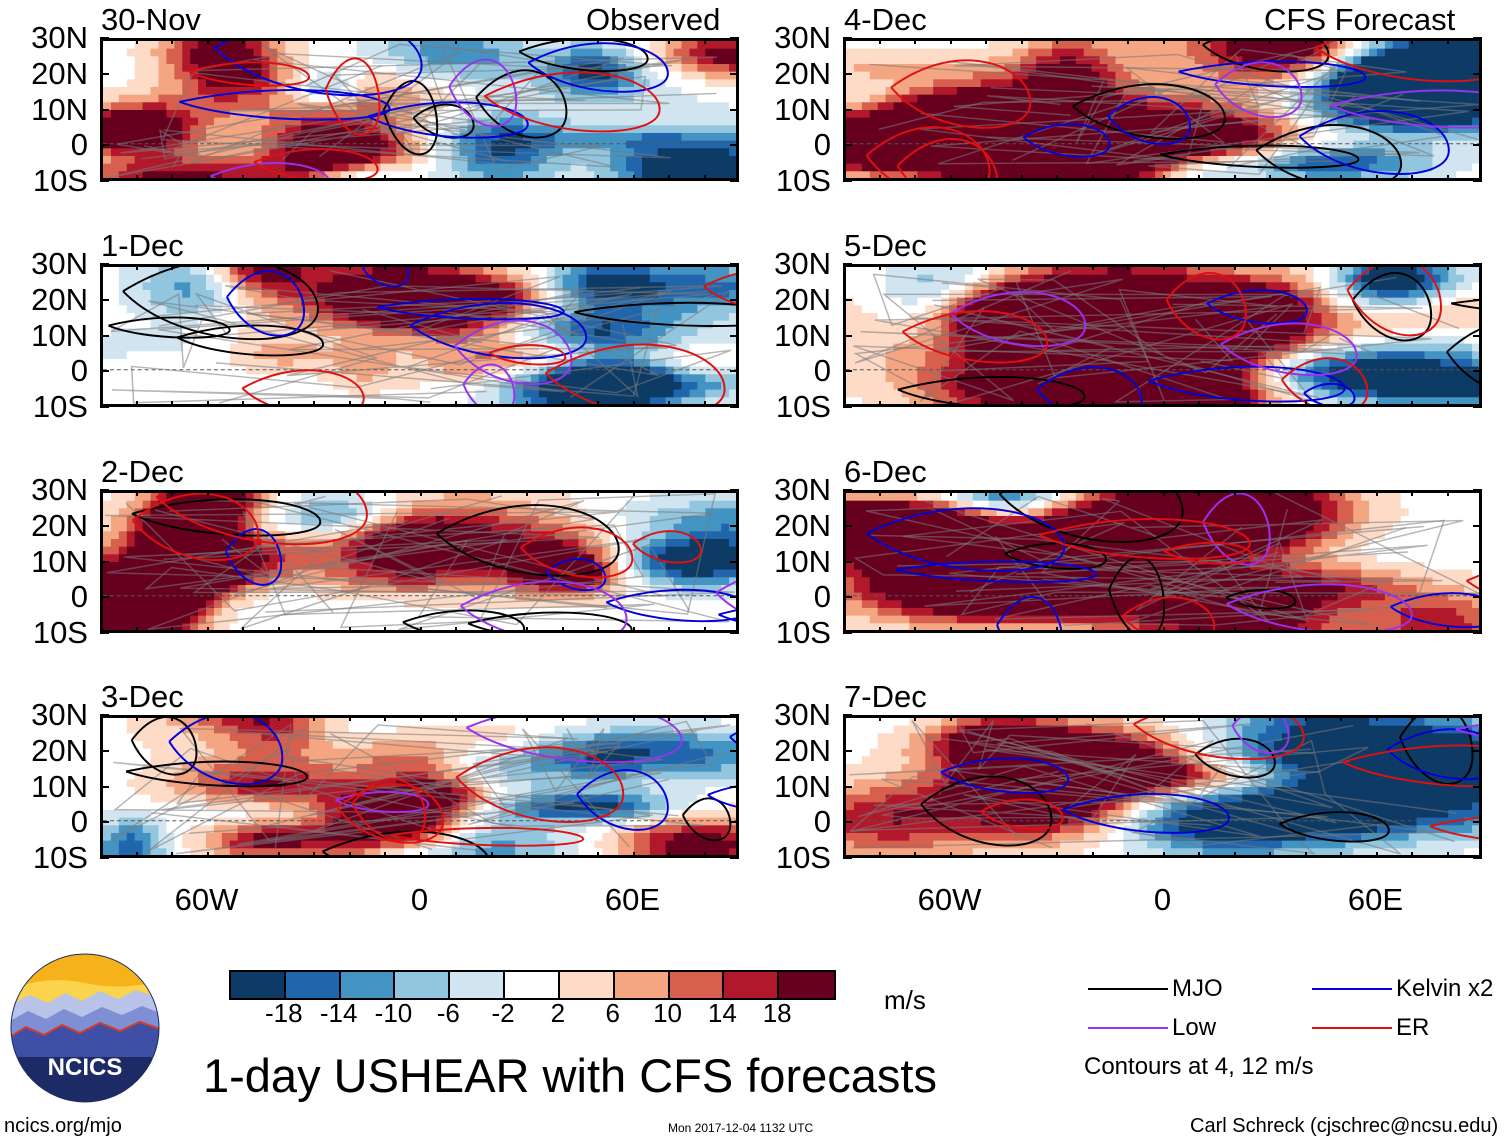 This screenshot has height=1142, width=1510. I want to click on legend-label: ER, so click(1413, 1027).